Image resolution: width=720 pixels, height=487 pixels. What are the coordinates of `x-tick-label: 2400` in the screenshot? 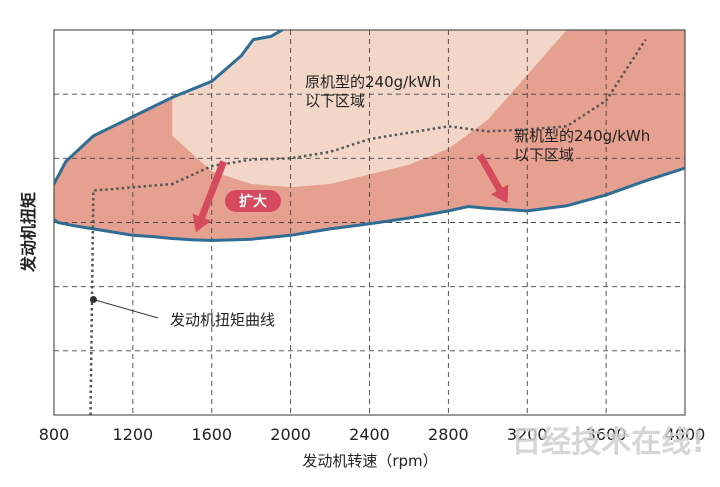 It's located at (369, 434).